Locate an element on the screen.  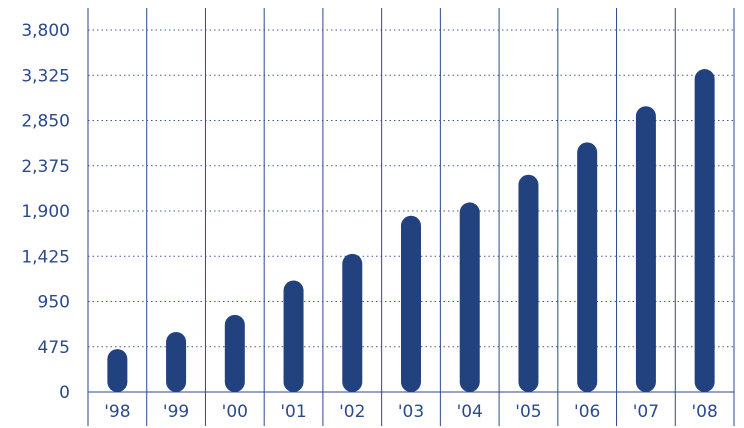
x-tick-label: '02 is located at coordinates (352, 412).